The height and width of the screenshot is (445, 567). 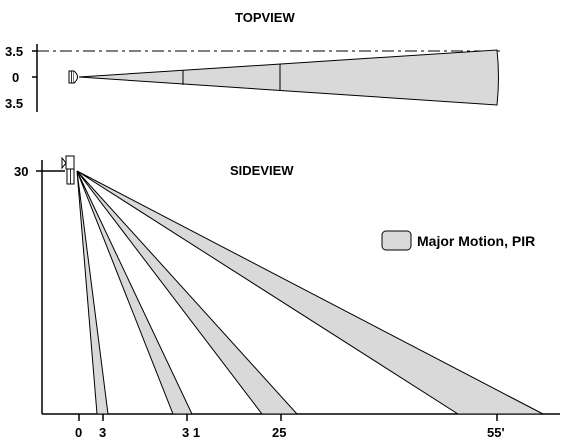 I want to click on legend-swatch, so click(x=396, y=240).